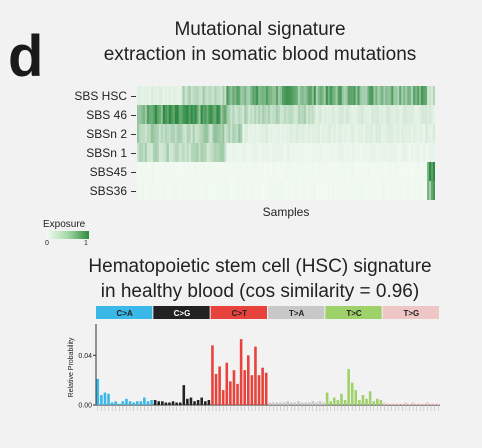 Image resolution: width=482 pixels, height=448 pixels. Describe the element at coordinates (296, 312) in the screenshot. I see `category-strip` at that location.